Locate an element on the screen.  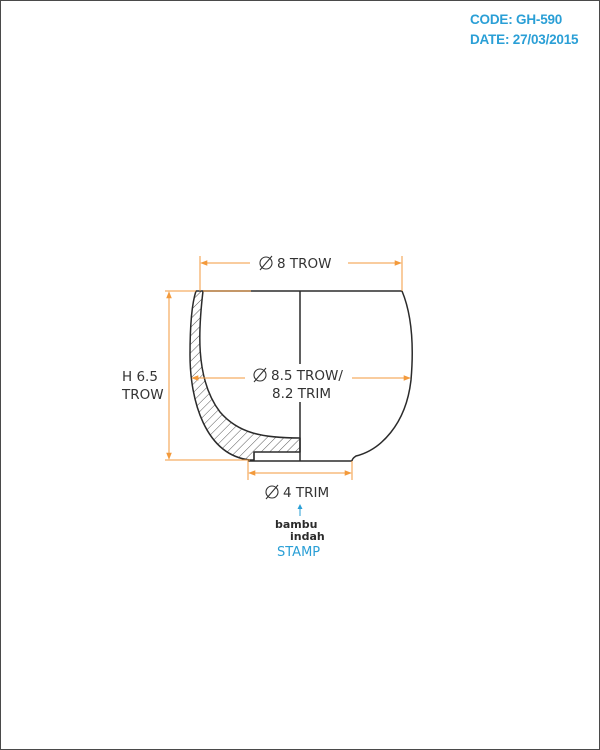
stamp-pointer-head is located at coordinates (300, 506).